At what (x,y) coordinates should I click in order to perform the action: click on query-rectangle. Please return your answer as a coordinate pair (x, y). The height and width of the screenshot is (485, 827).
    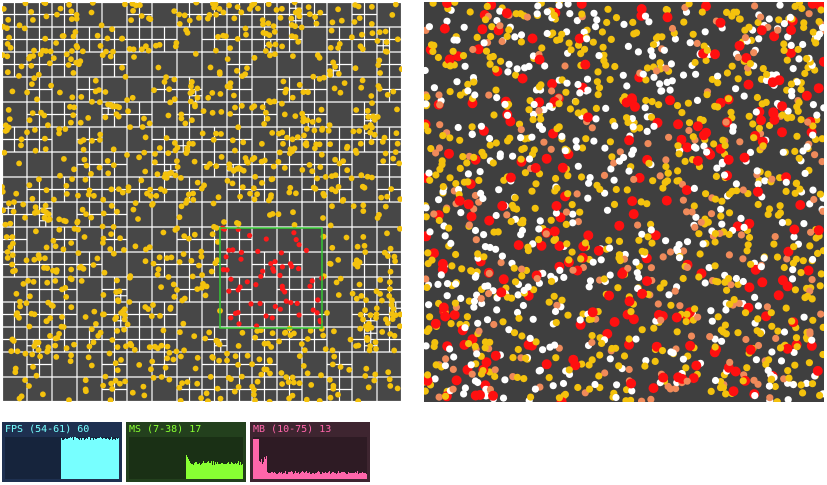
    Looking at the image, I should click on (271, 278).